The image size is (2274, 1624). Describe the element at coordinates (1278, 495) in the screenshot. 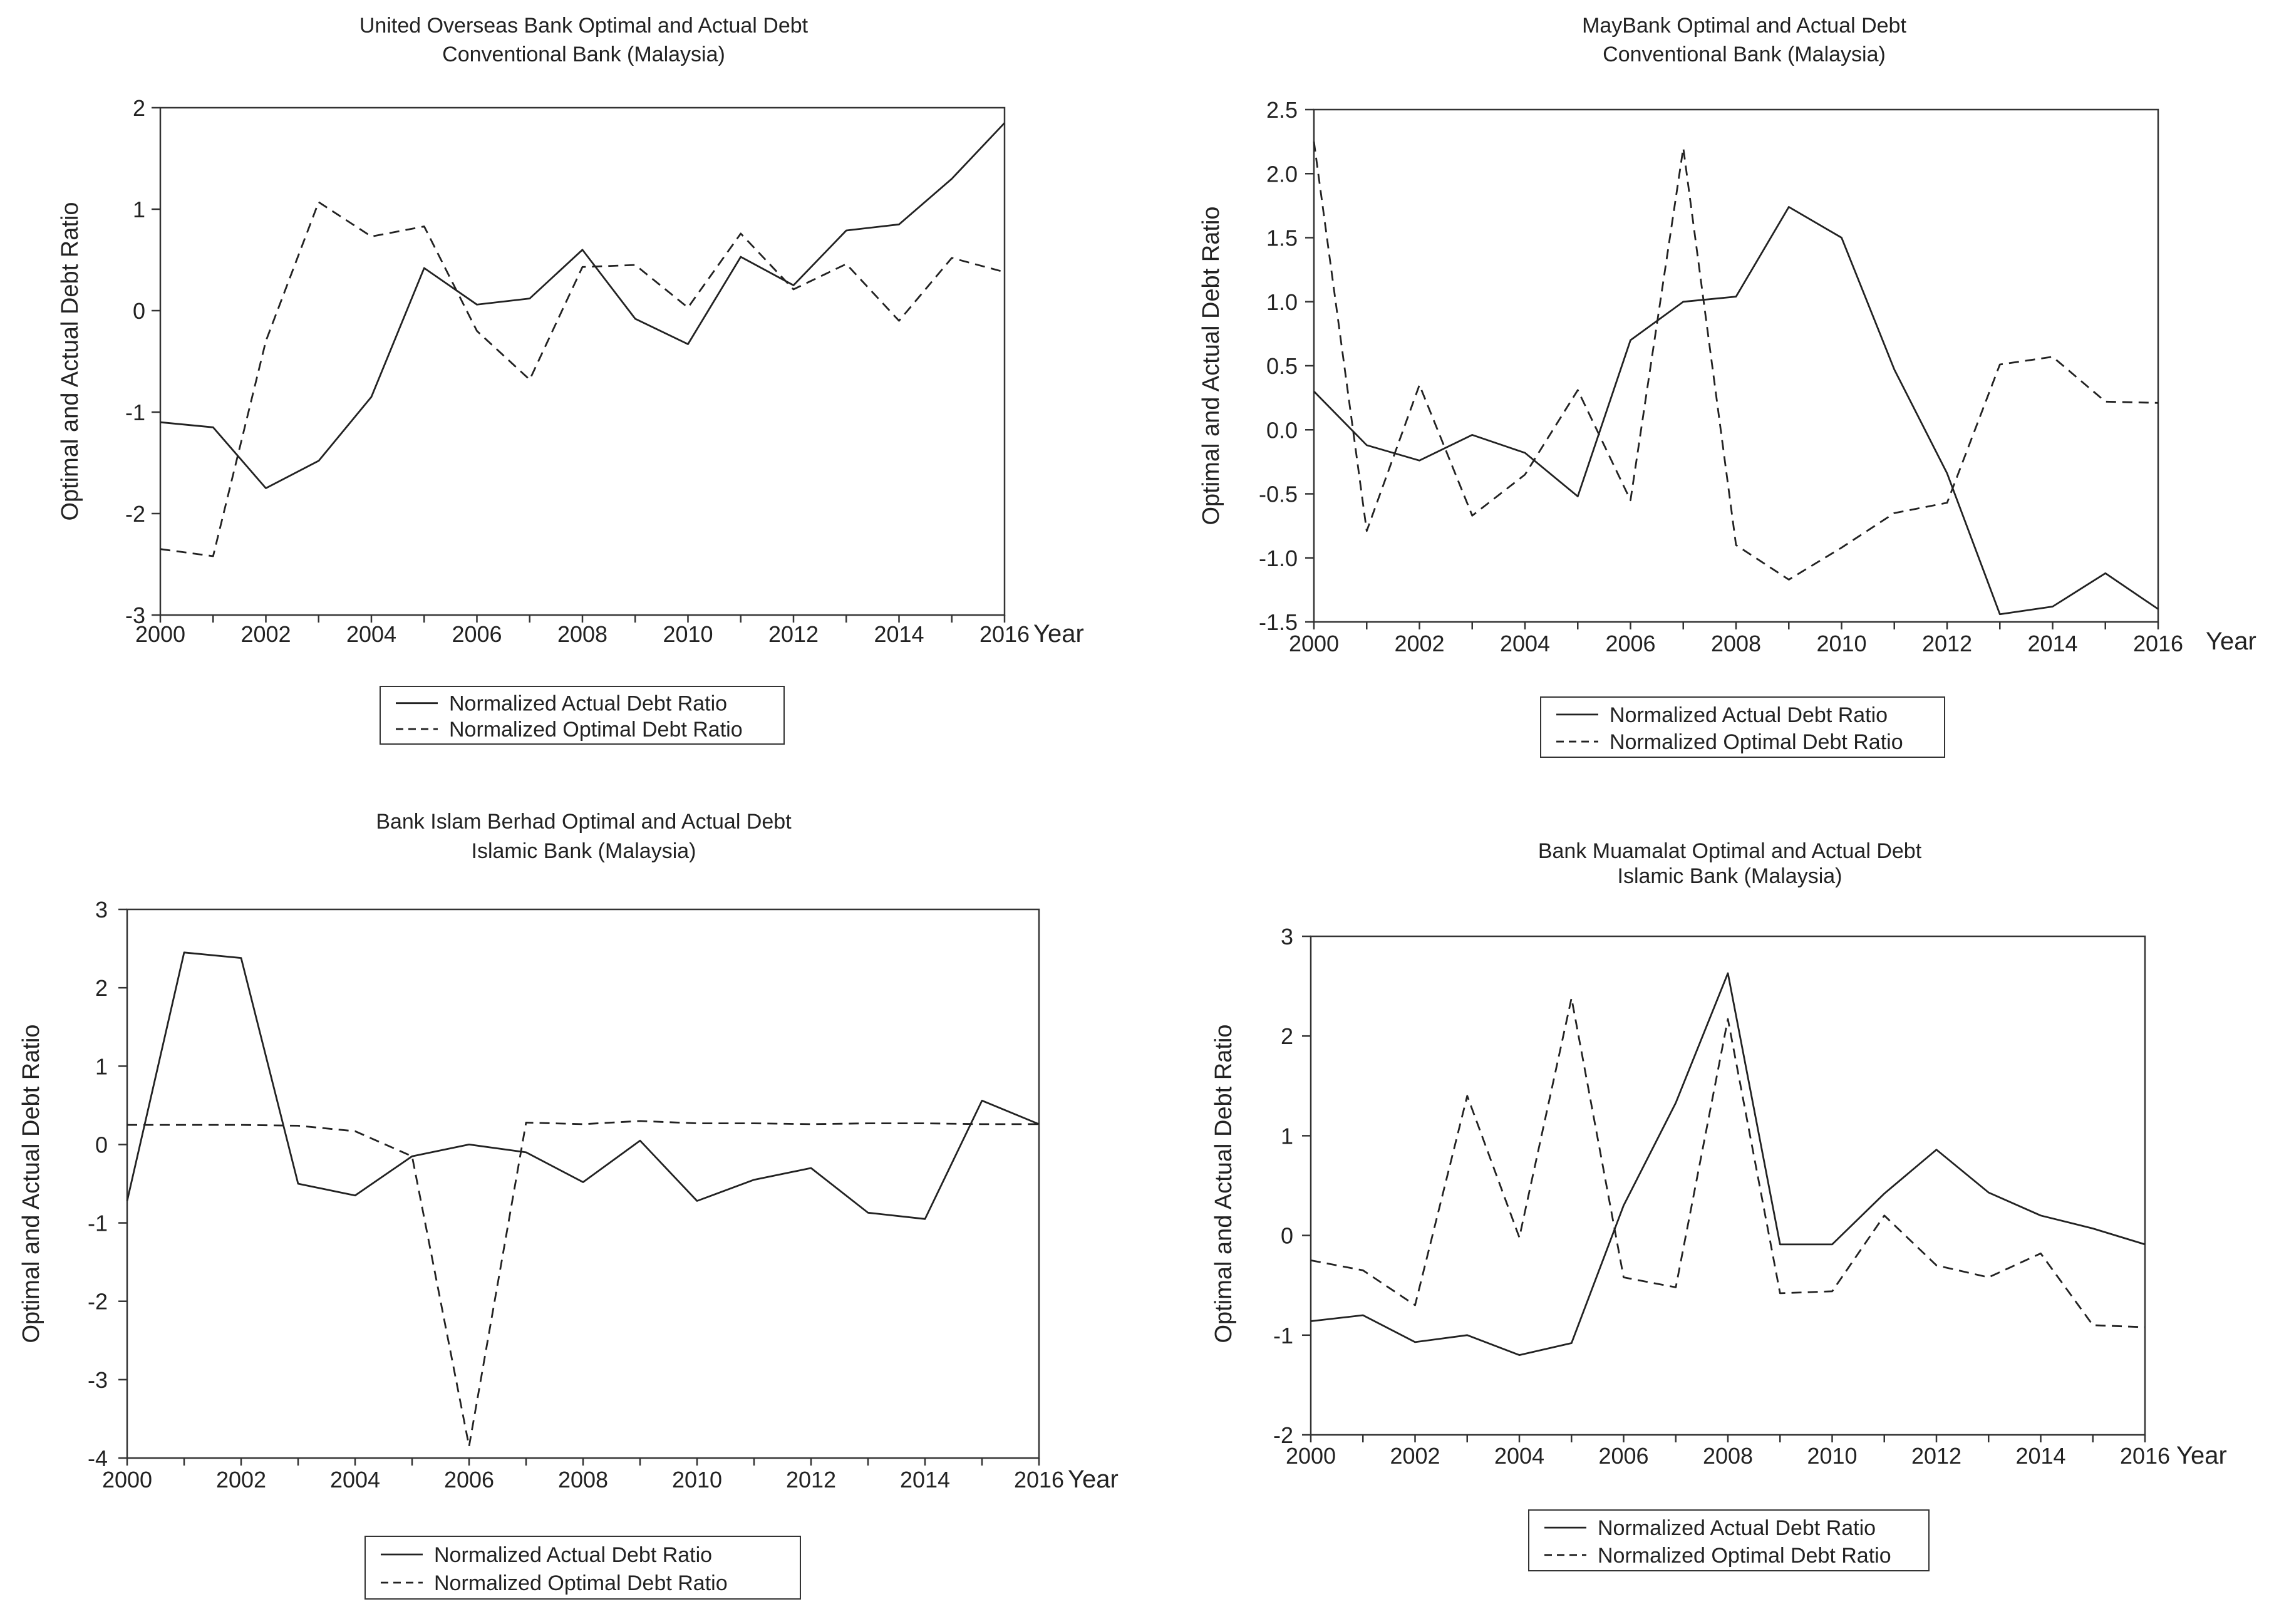

I see `y-tick-label: -0.5` at that location.